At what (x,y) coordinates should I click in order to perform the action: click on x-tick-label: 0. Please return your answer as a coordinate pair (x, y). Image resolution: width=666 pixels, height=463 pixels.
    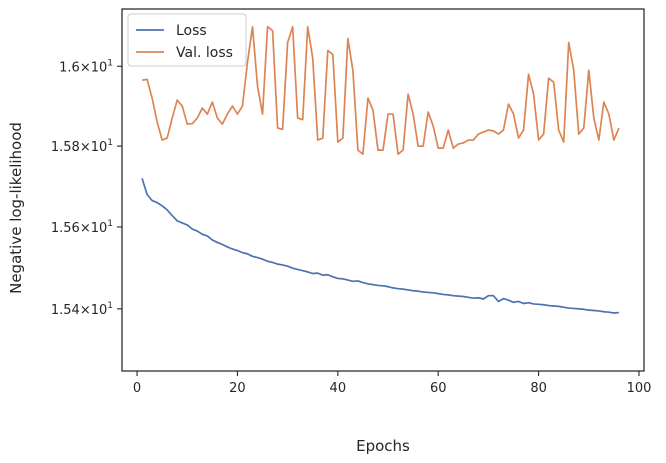
    Looking at the image, I should click on (137, 388).